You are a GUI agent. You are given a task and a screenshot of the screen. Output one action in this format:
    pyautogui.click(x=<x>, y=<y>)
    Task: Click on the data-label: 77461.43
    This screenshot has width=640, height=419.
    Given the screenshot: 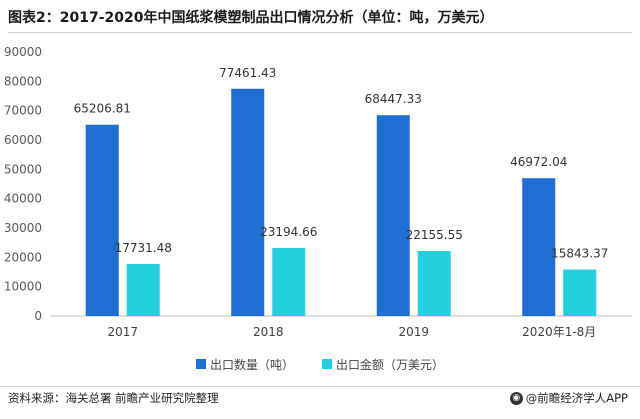 What is the action you would take?
    pyautogui.click(x=247, y=73)
    